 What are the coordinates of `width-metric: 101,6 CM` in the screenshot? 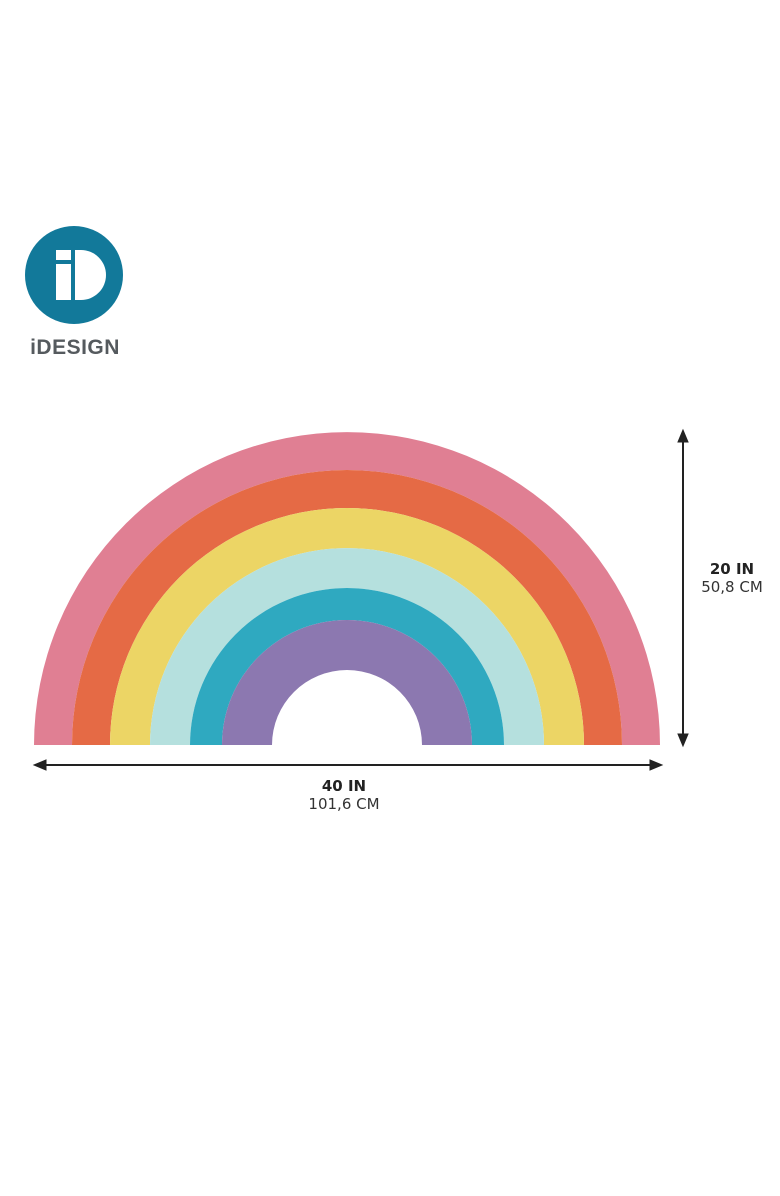 It's located at (344, 804).